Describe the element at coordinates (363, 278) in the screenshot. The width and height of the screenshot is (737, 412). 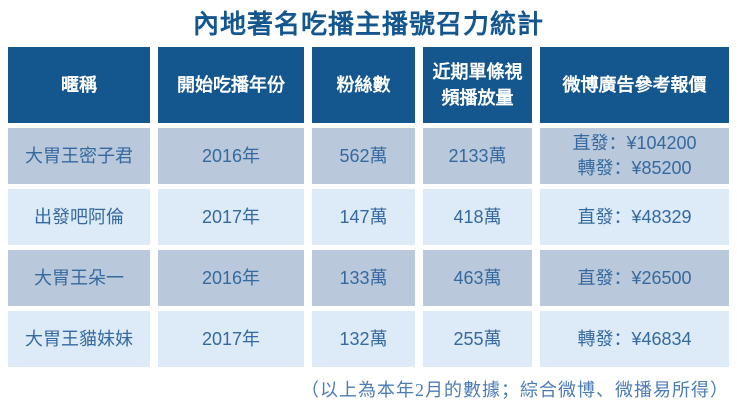
I see `cell-fans-count: 133萬` at that location.